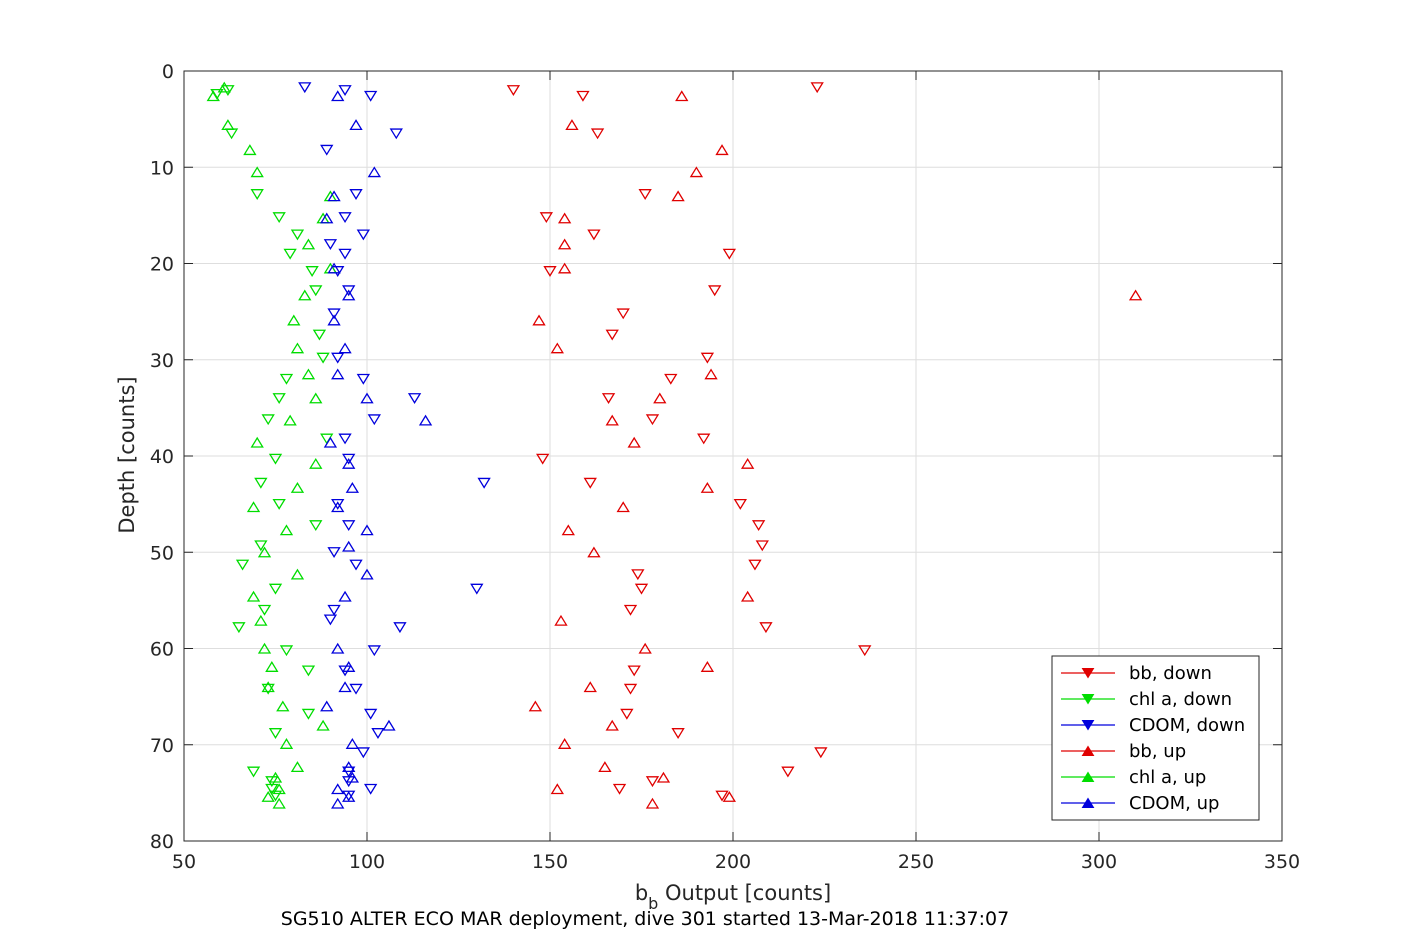 The image size is (1417, 945). I want to click on legend-entry: chl a, up, so click(1133, 777).